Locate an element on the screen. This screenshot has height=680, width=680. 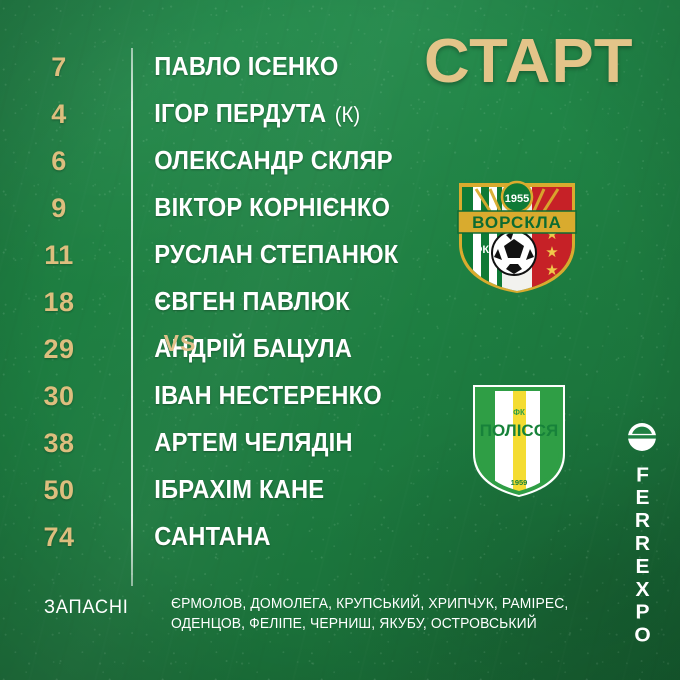
column-divider is located at coordinates (132, 317).